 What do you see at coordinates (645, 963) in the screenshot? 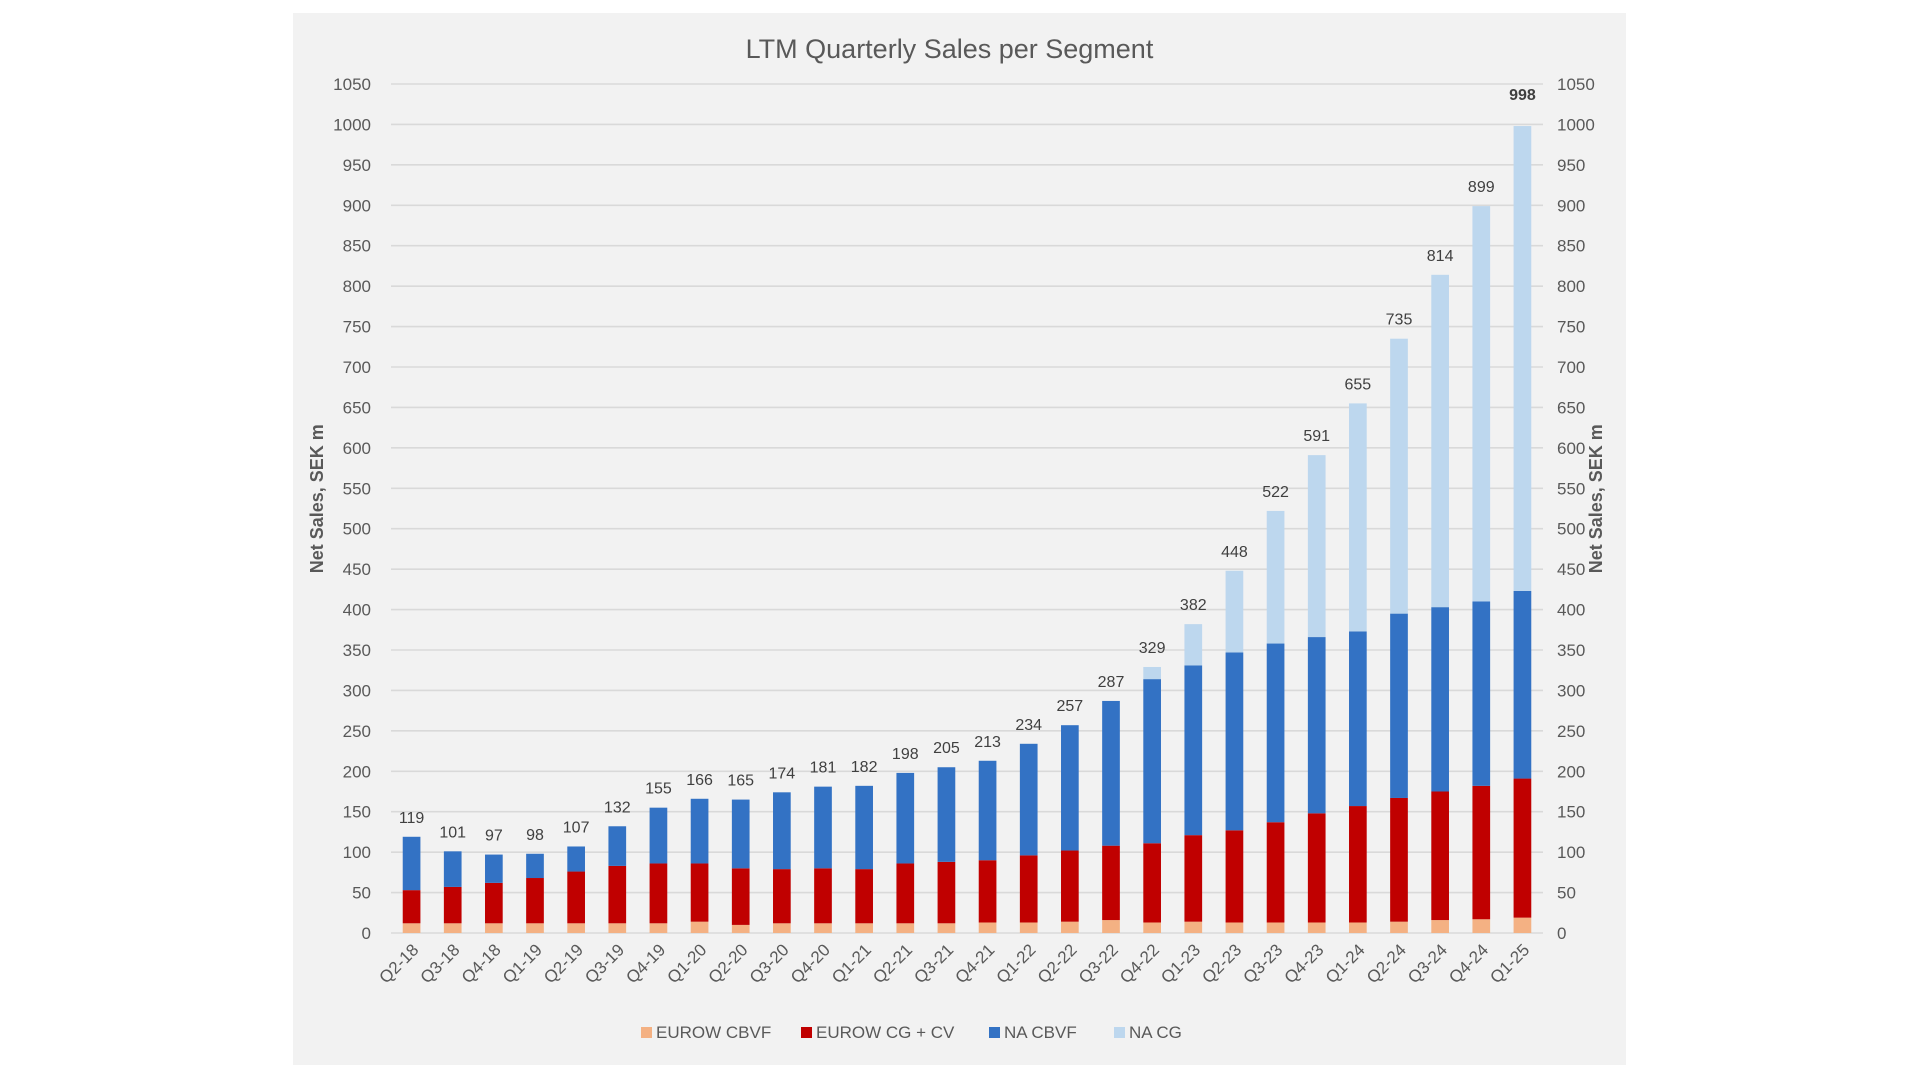
I see `x-tick-label: Q4-19` at bounding box center [645, 963].